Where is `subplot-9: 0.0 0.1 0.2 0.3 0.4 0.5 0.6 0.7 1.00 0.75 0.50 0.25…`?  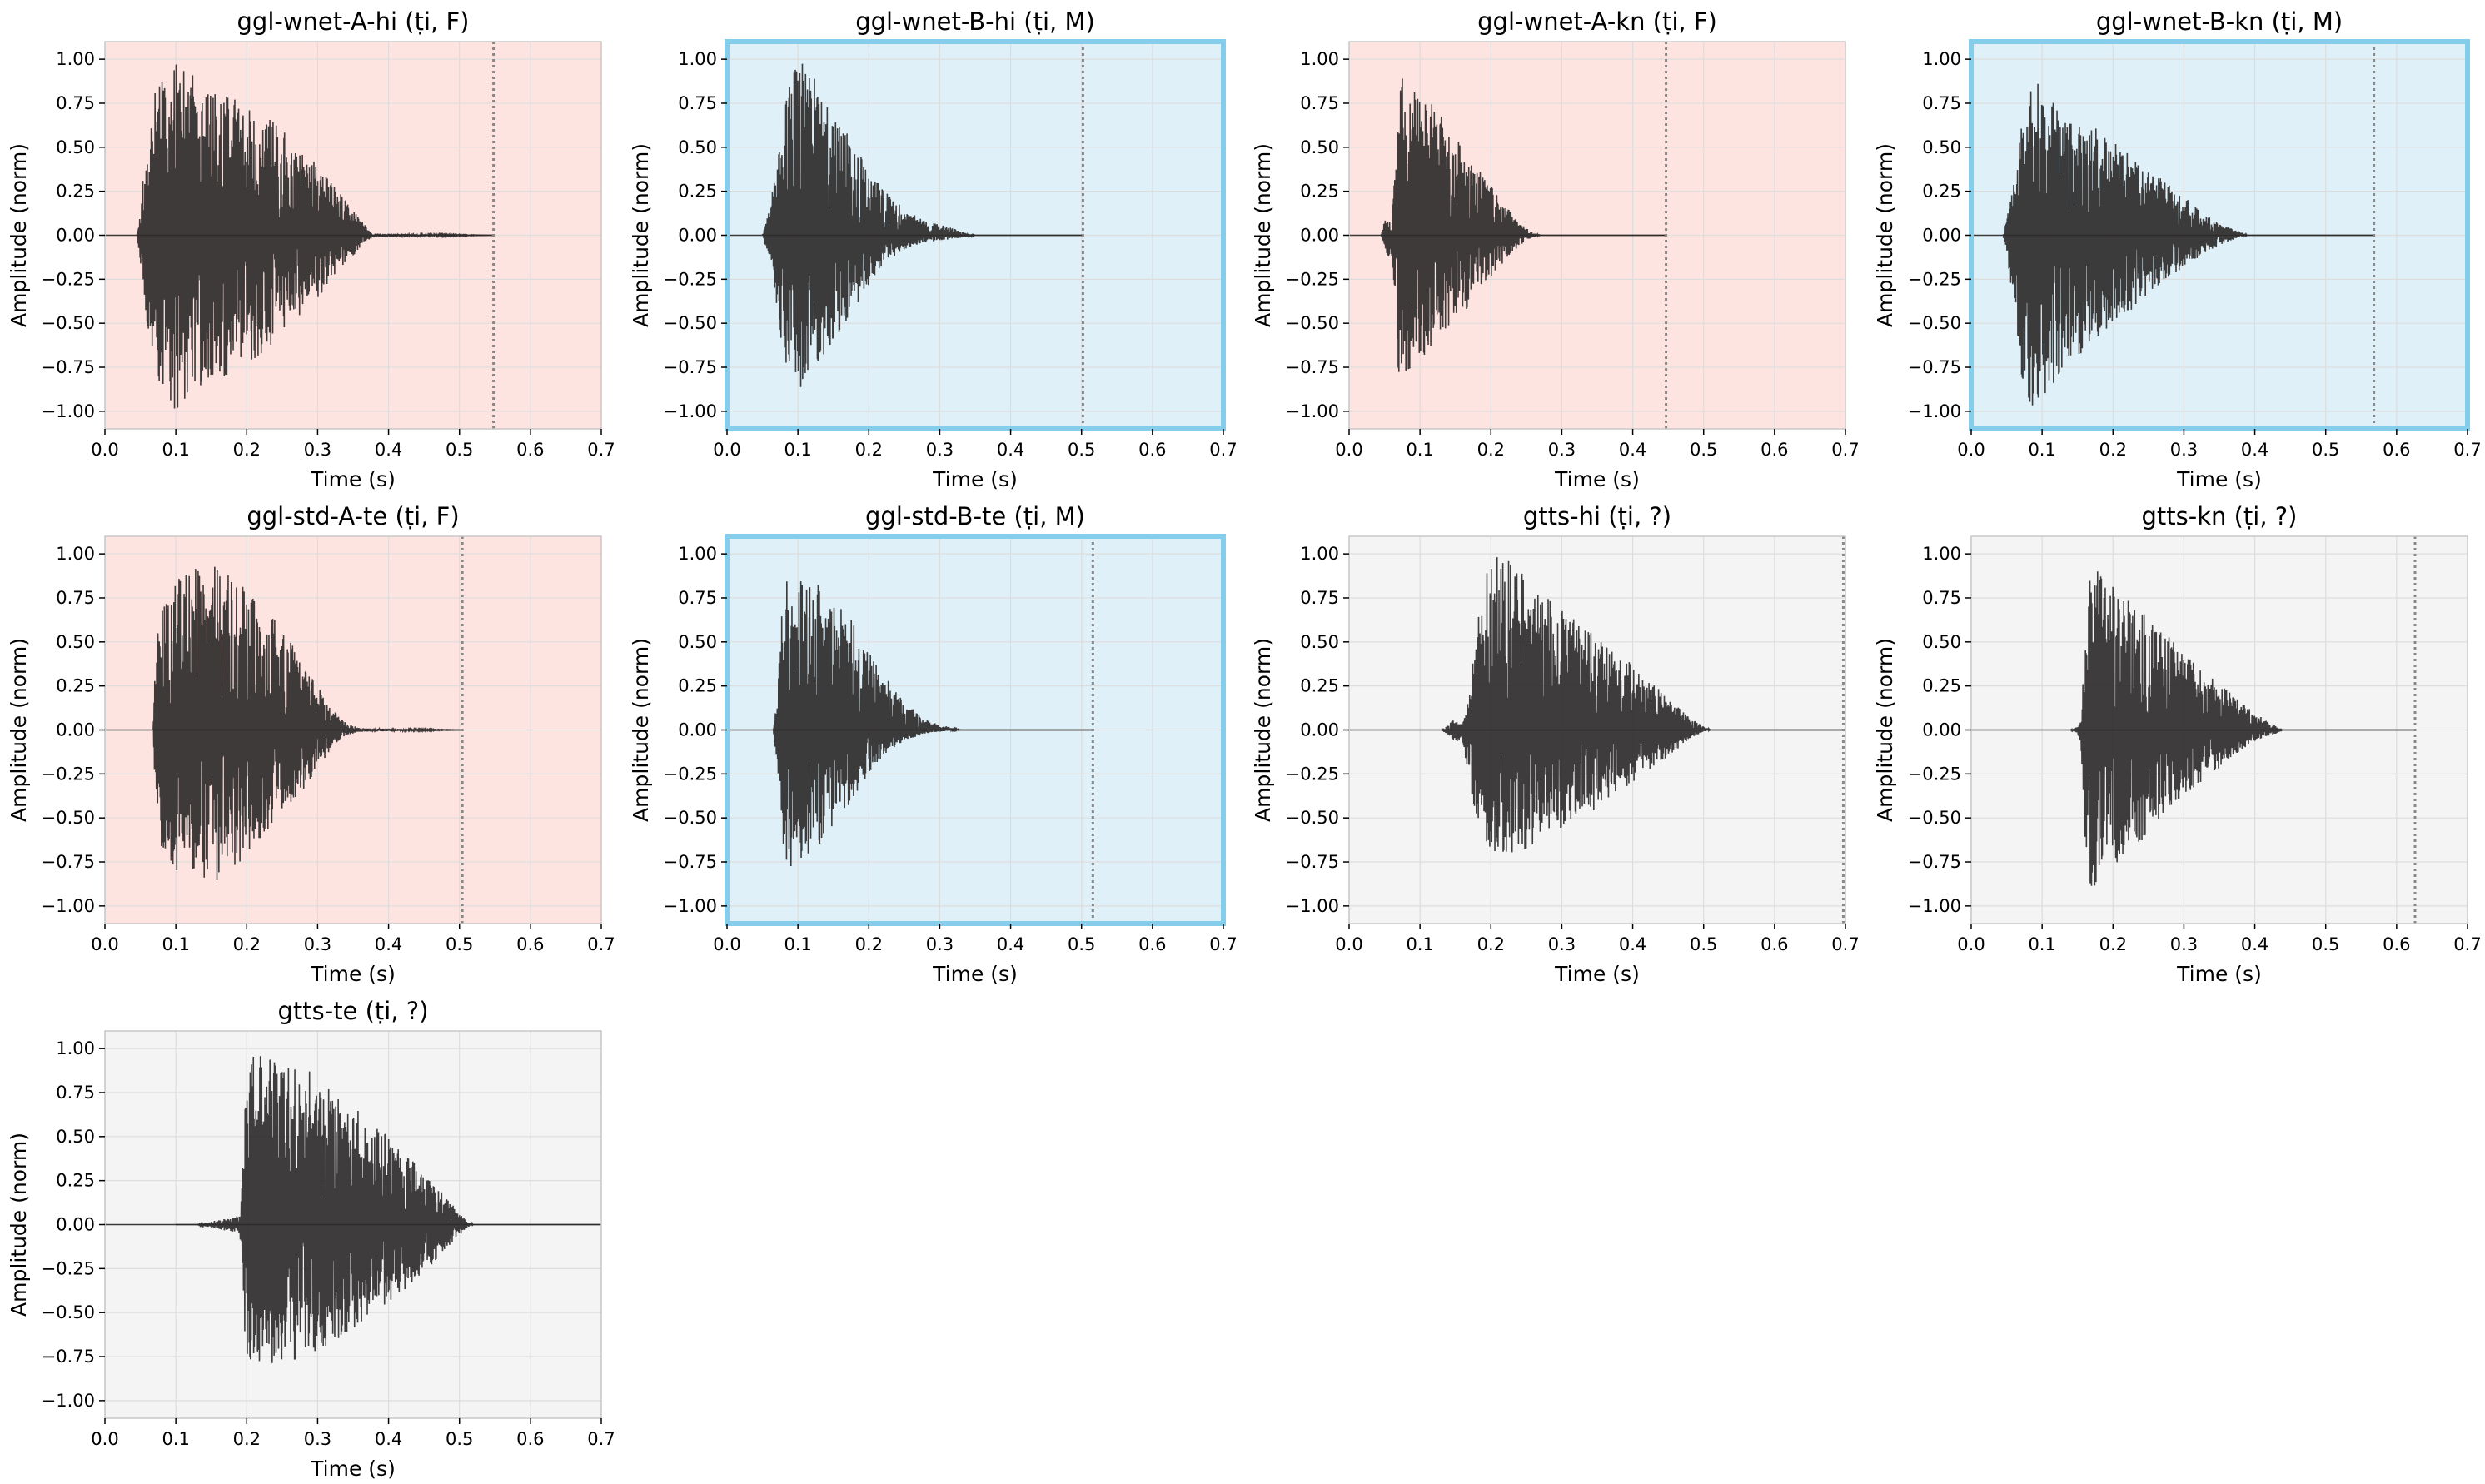 subplot-9: 0.0 0.1 0.2 0.3 0.4 0.5 0.6 0.7 1.00 0.75 0.50 0.25… is located at coordinates (311, 1239).